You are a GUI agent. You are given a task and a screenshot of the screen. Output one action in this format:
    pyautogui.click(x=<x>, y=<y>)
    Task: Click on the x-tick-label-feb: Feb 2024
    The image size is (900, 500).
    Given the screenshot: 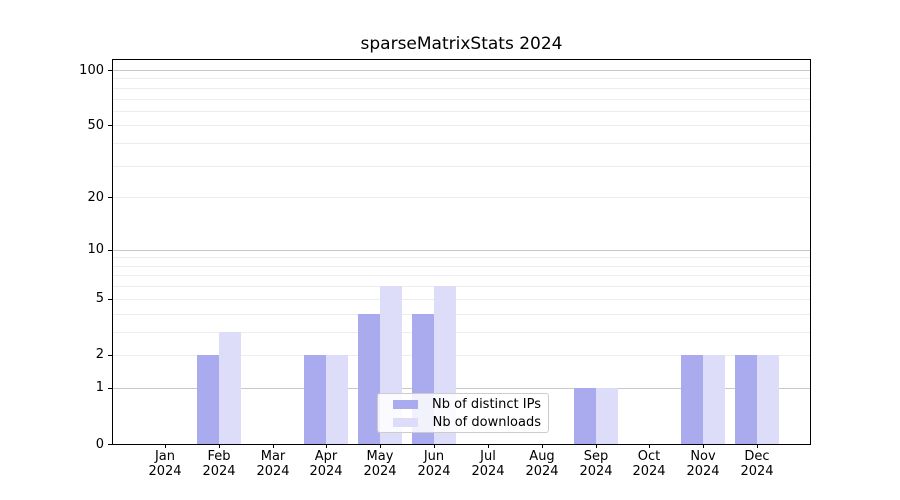 What is the action you would take?
    pyautogui.click(x=219, y=464)
    